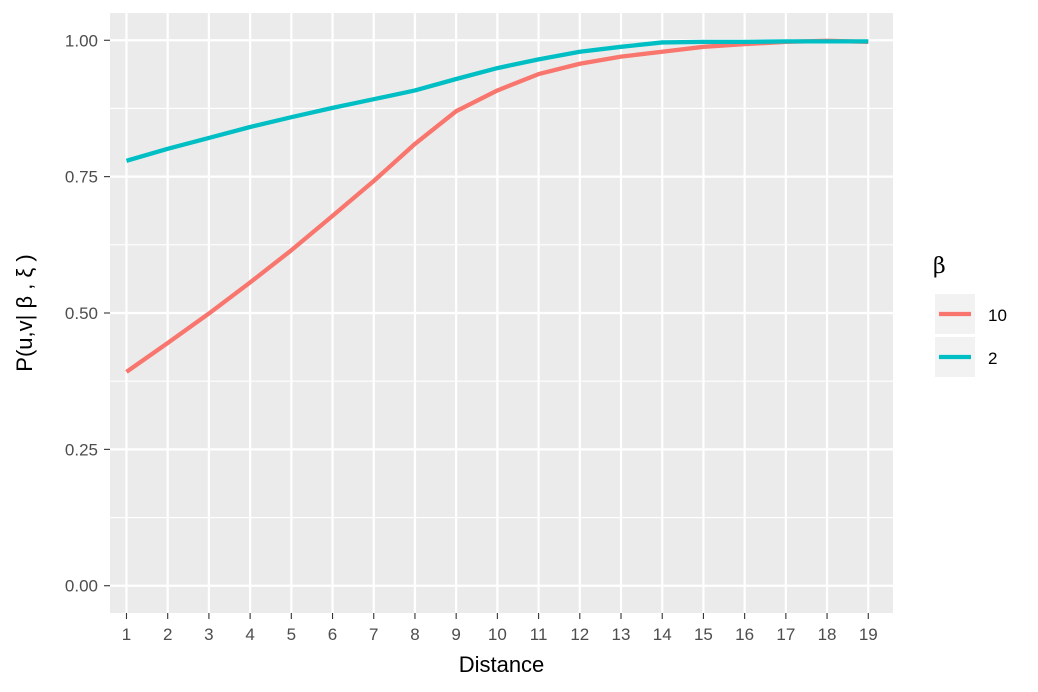 This screenshot has width=1038, height=692. I want to click on x-tick-label: 2, so click(167, 634).